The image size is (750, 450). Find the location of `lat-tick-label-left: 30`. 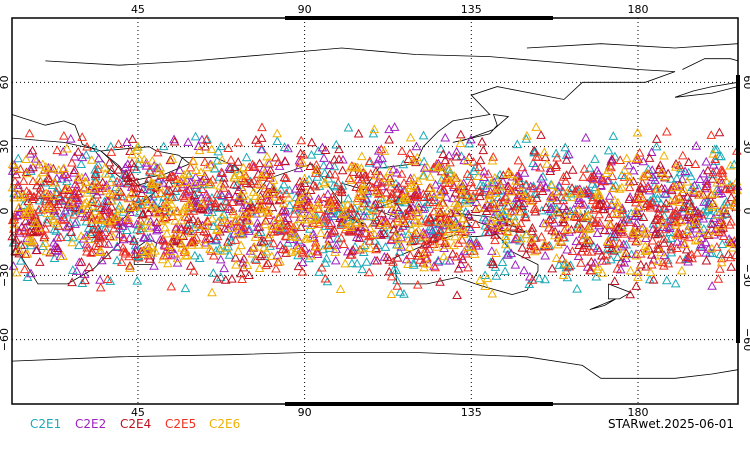

lat-tick-label-left: 30 is located at coordinates (5, 147).